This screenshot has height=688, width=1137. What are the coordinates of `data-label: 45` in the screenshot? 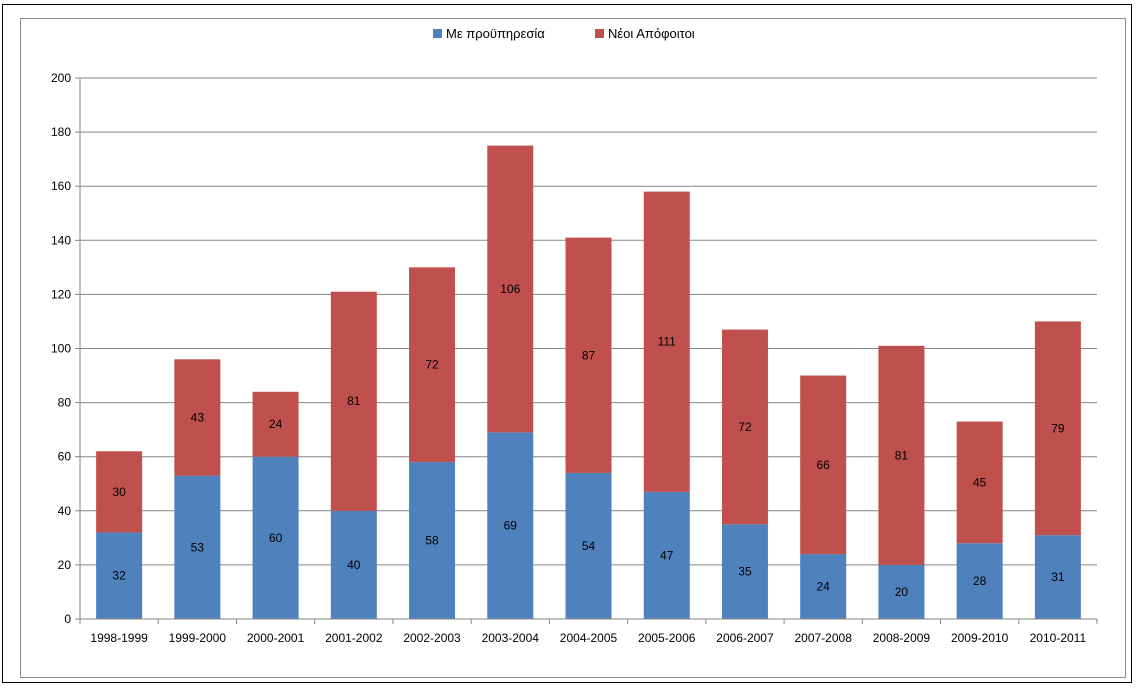 It's located at (980, 482).